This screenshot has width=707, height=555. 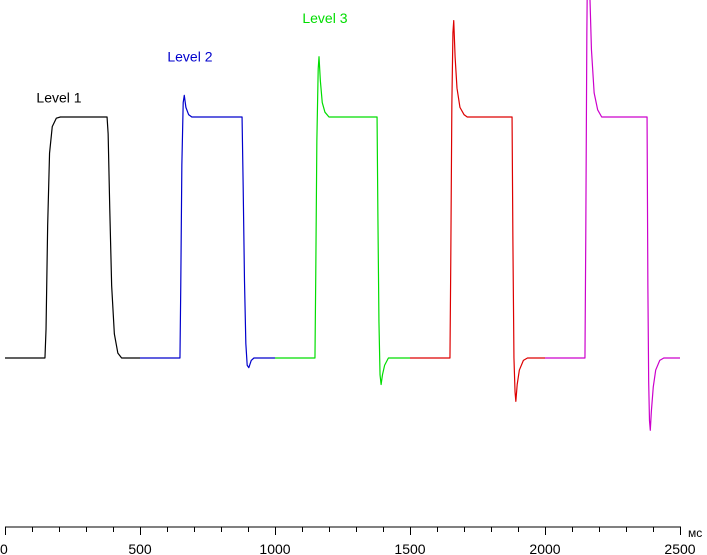 What do you see at coordinates (58, 98) in the screenshot?
I see `series-label-1: Level 1` at bounding box center [58, 98].